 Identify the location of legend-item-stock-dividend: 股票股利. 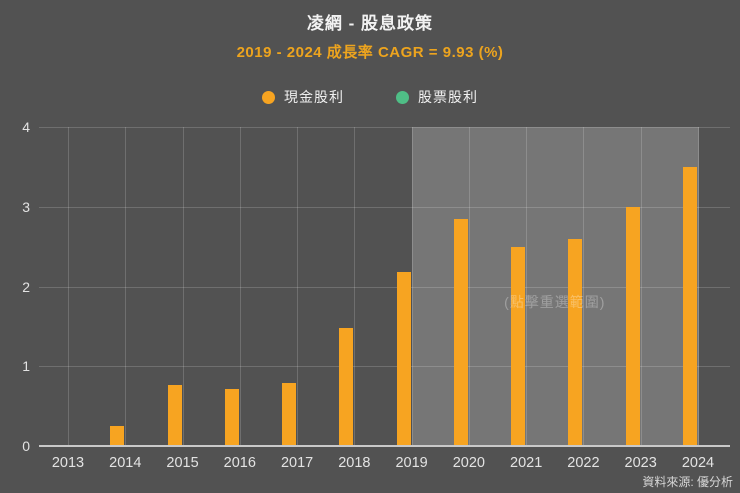
(437, 97).